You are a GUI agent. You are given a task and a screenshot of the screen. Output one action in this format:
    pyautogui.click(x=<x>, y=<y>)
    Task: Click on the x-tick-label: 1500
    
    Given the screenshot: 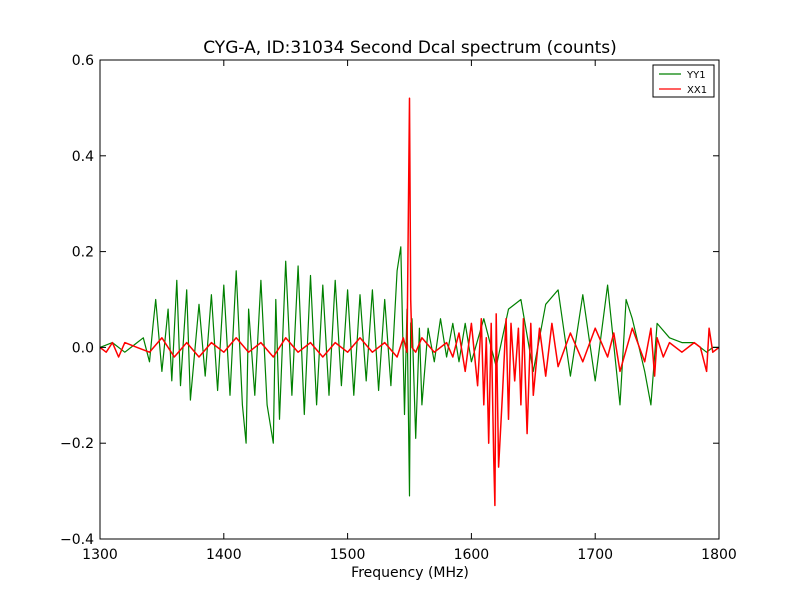 What is the action you would take?
    pyautogui.click(x=348, y=555)
    